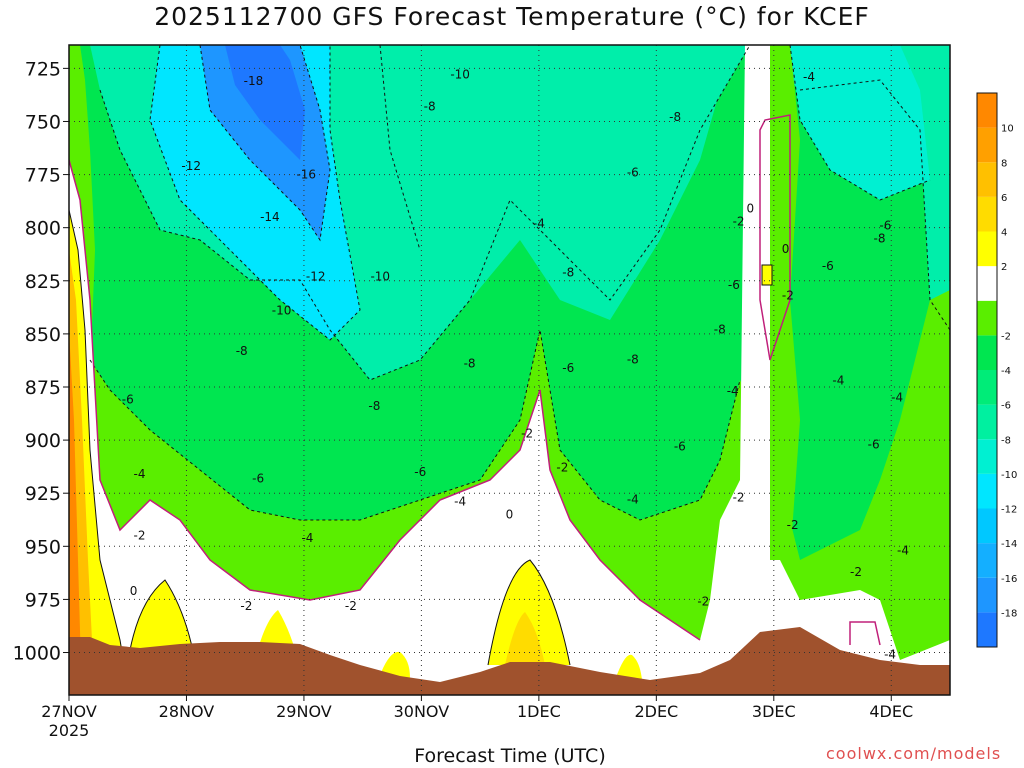 This screenshot has width=1024, height=768. Describe the element at coordinates (43, 122) in the screenshot. I see `y-tick-label: 750` at that location.